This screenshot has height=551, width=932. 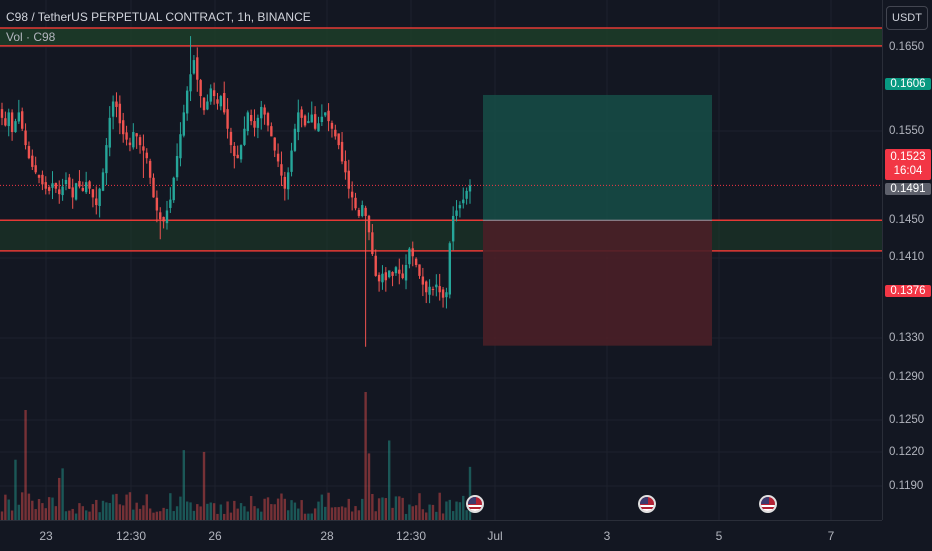 I want to click on time-tick: Jul, so click(x=495, y=536).